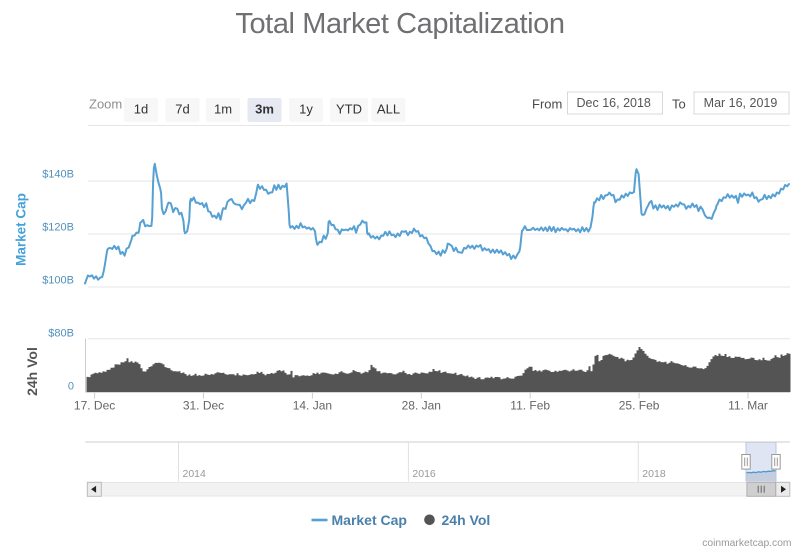  Describe the element at coordinates (530, 406) in the screenshot. I see `svg-text: 11. Feb` at that location.